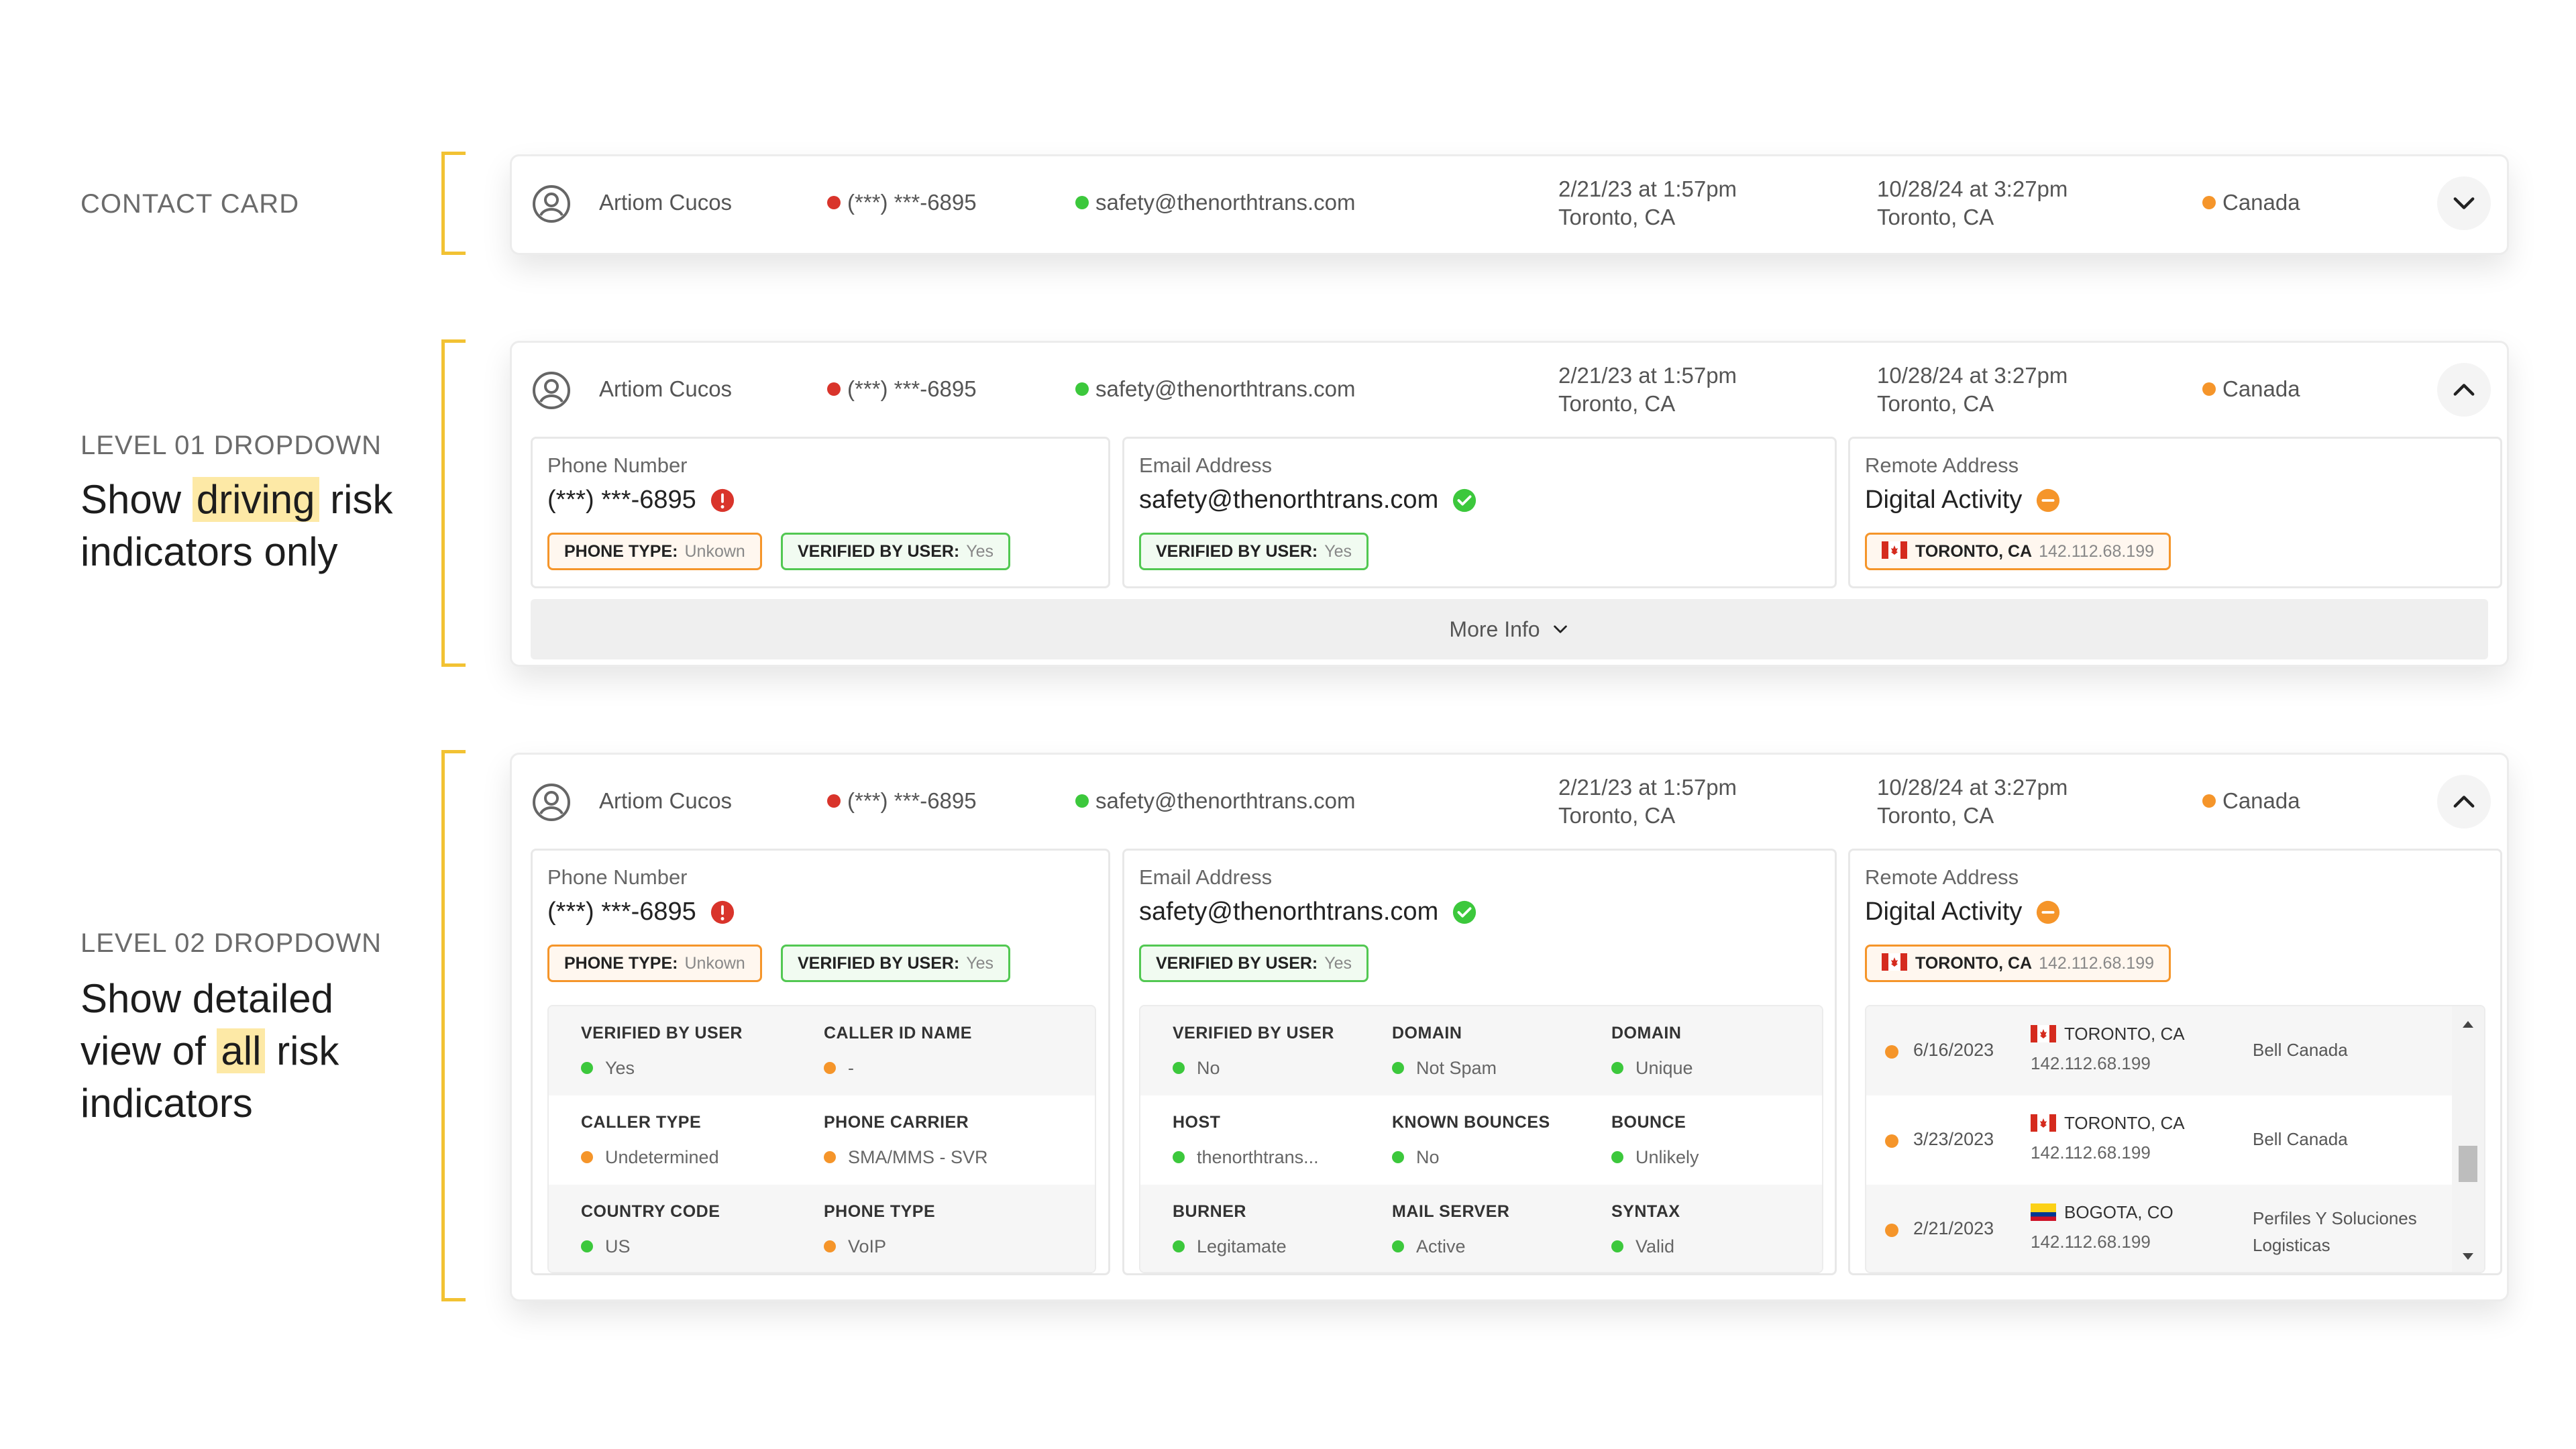 This screenshot has width=2576, height=1449. Describe the element at coordinates (1509, 629) in the screenshot. I see `more-info-button: More Info` at that location.